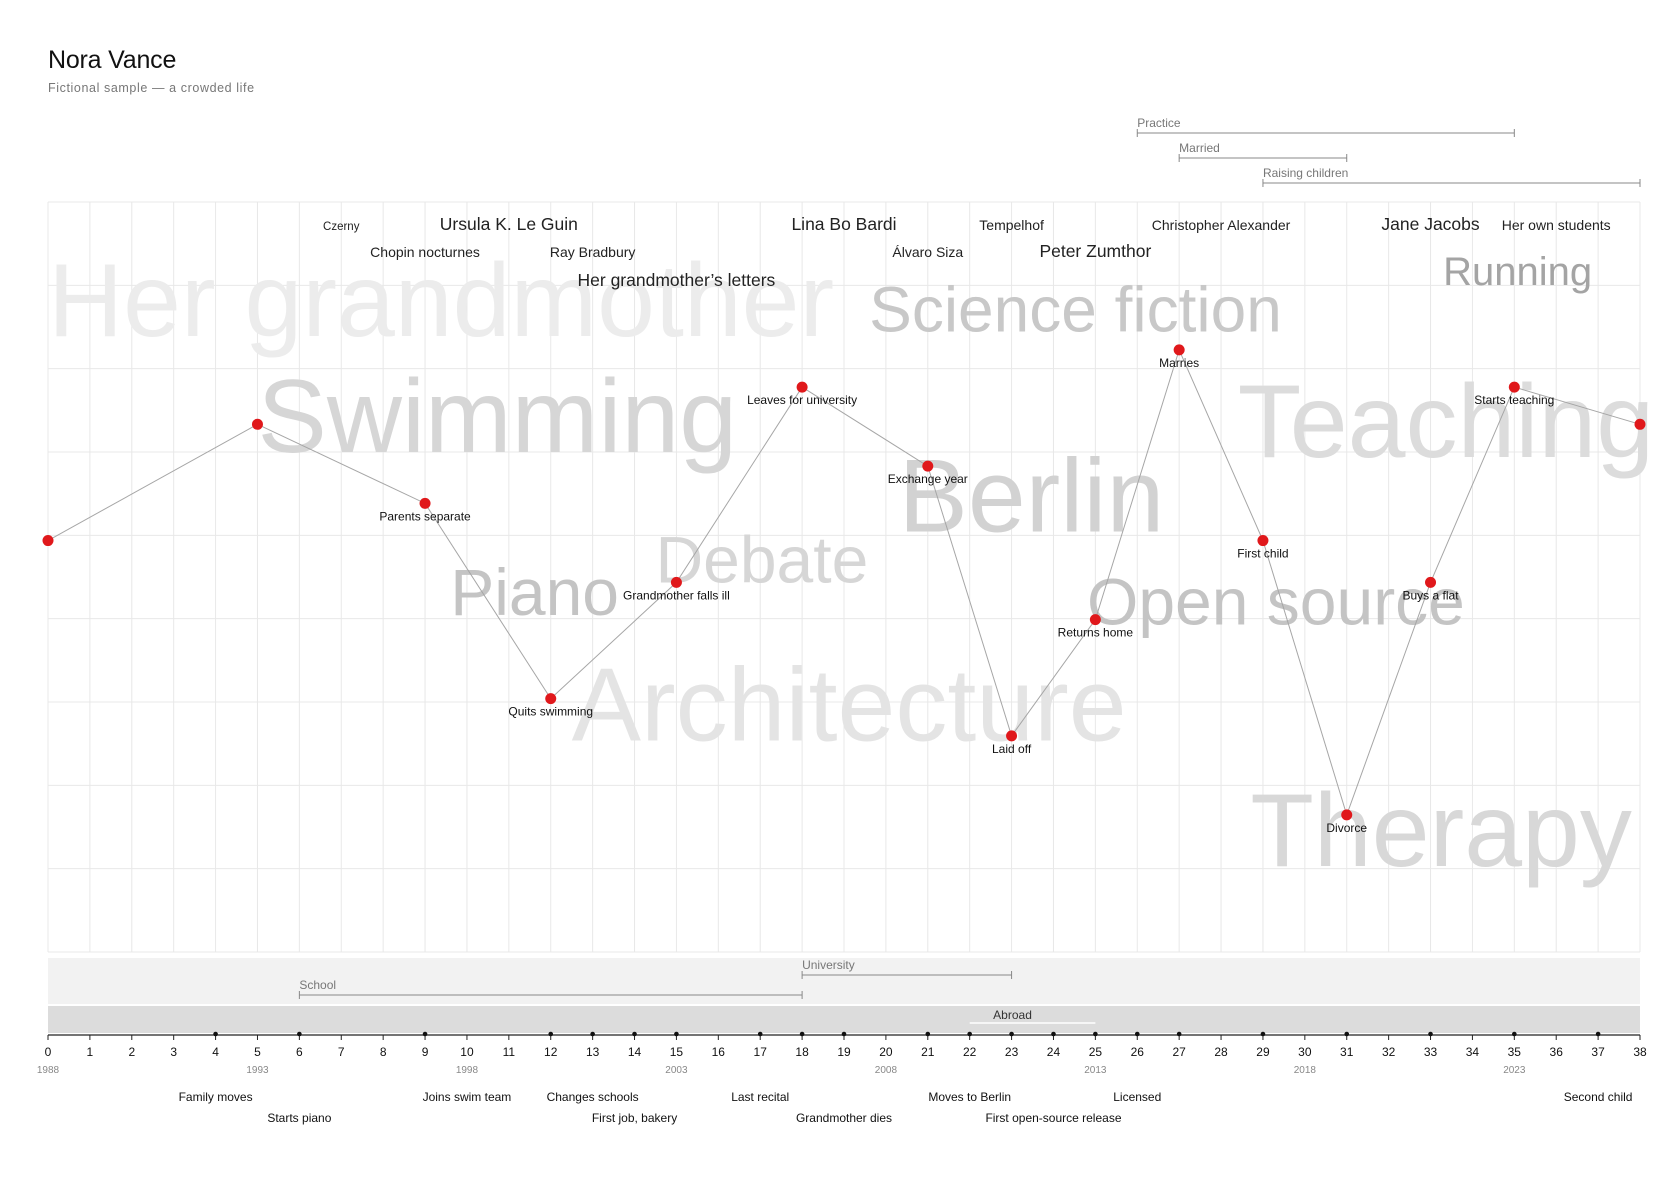 This screenshot has height=1188, width=1680. Describe the element at coordinates (173, 1052) in the screenshot. I see `age-tick-label: 3` at that location.